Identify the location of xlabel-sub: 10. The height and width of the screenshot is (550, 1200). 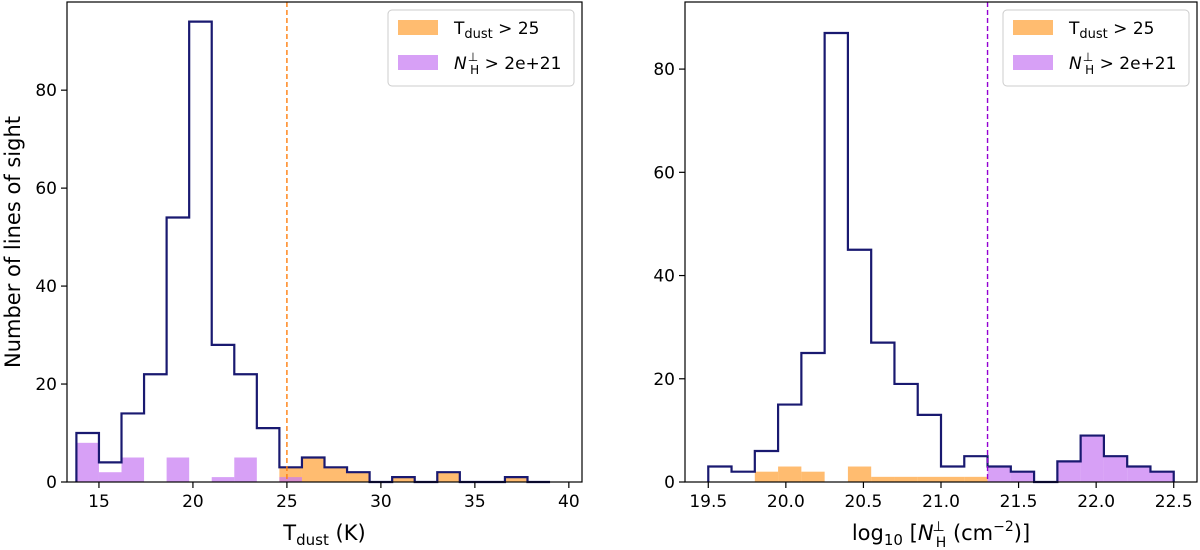
(893, 540).